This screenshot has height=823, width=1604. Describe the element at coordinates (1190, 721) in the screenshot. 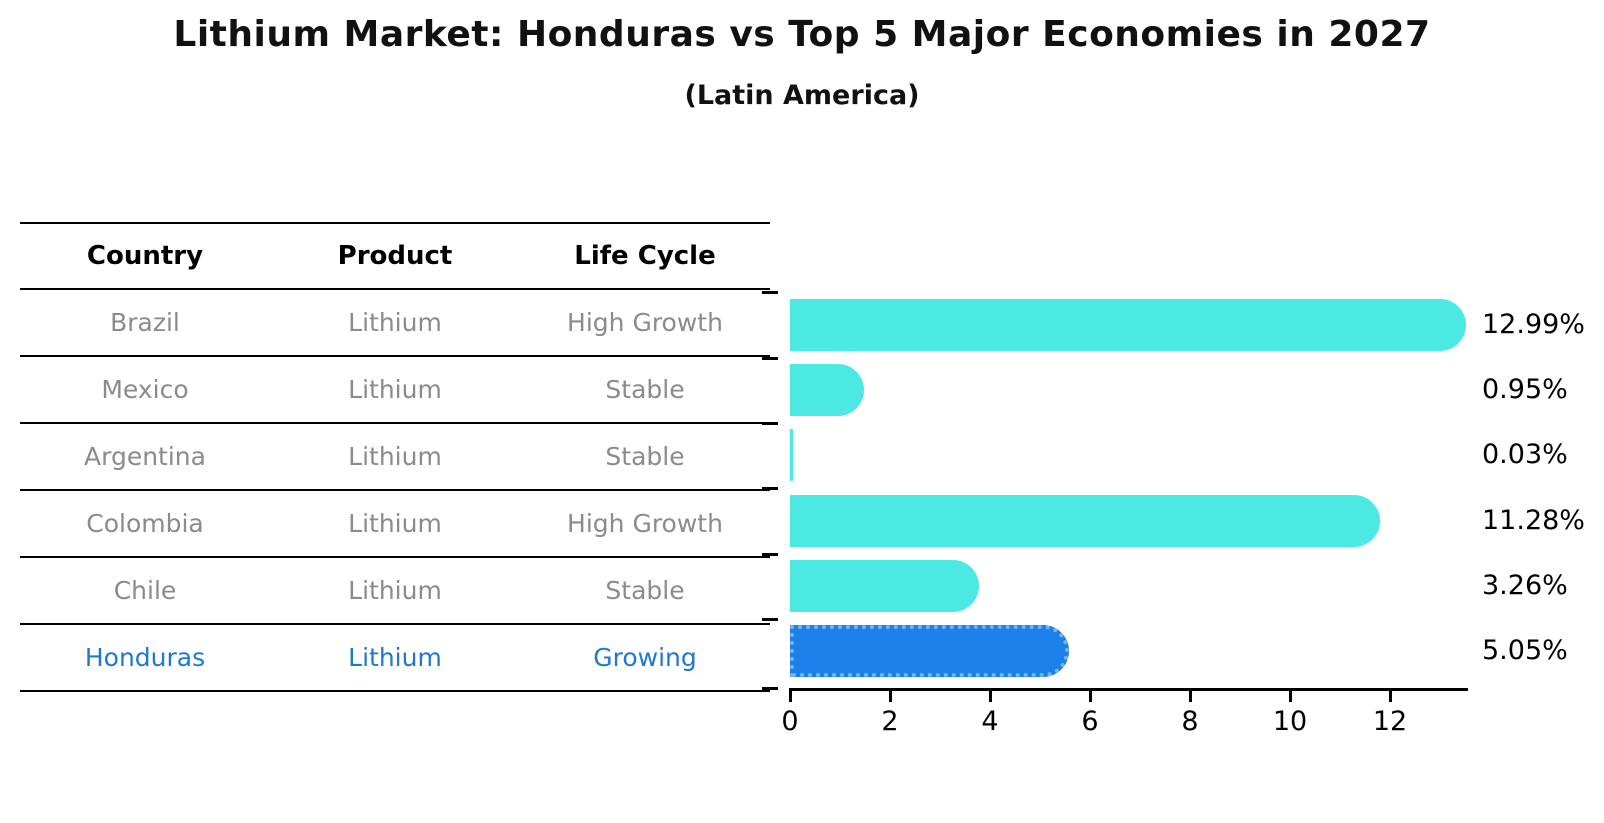

I see `x-tick-label: 8` at that location.